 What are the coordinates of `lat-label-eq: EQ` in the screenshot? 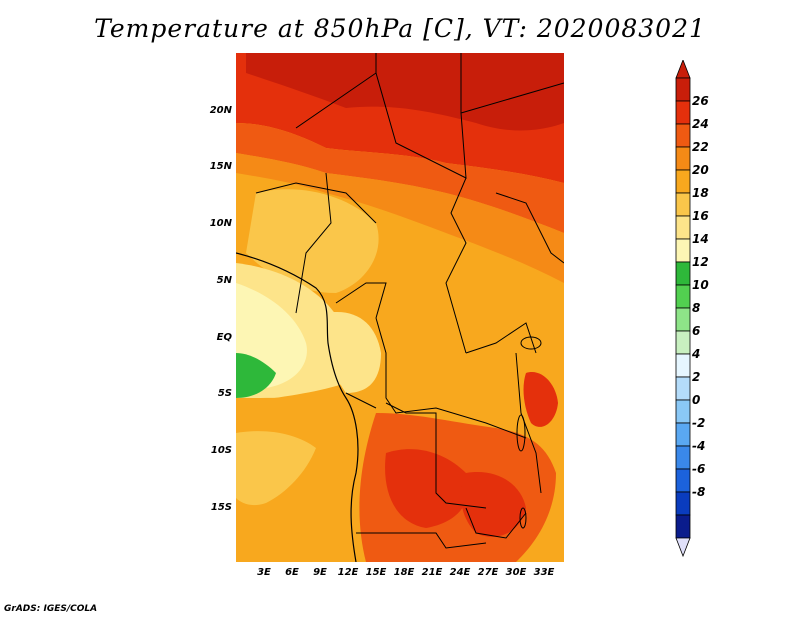 It's located at (224, 337).